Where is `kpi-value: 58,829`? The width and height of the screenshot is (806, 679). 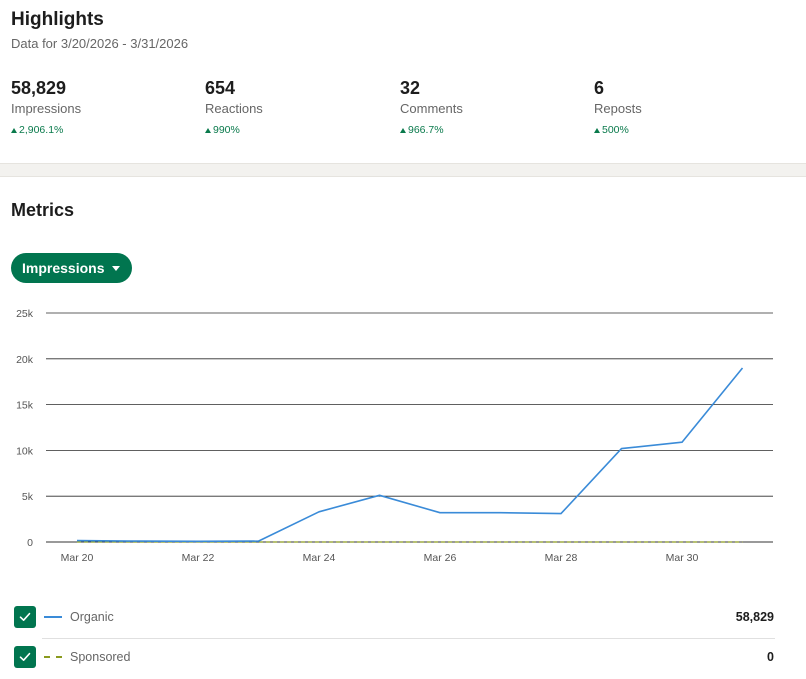
kpi-value: 58,829 is located at coordinates (39, 88).